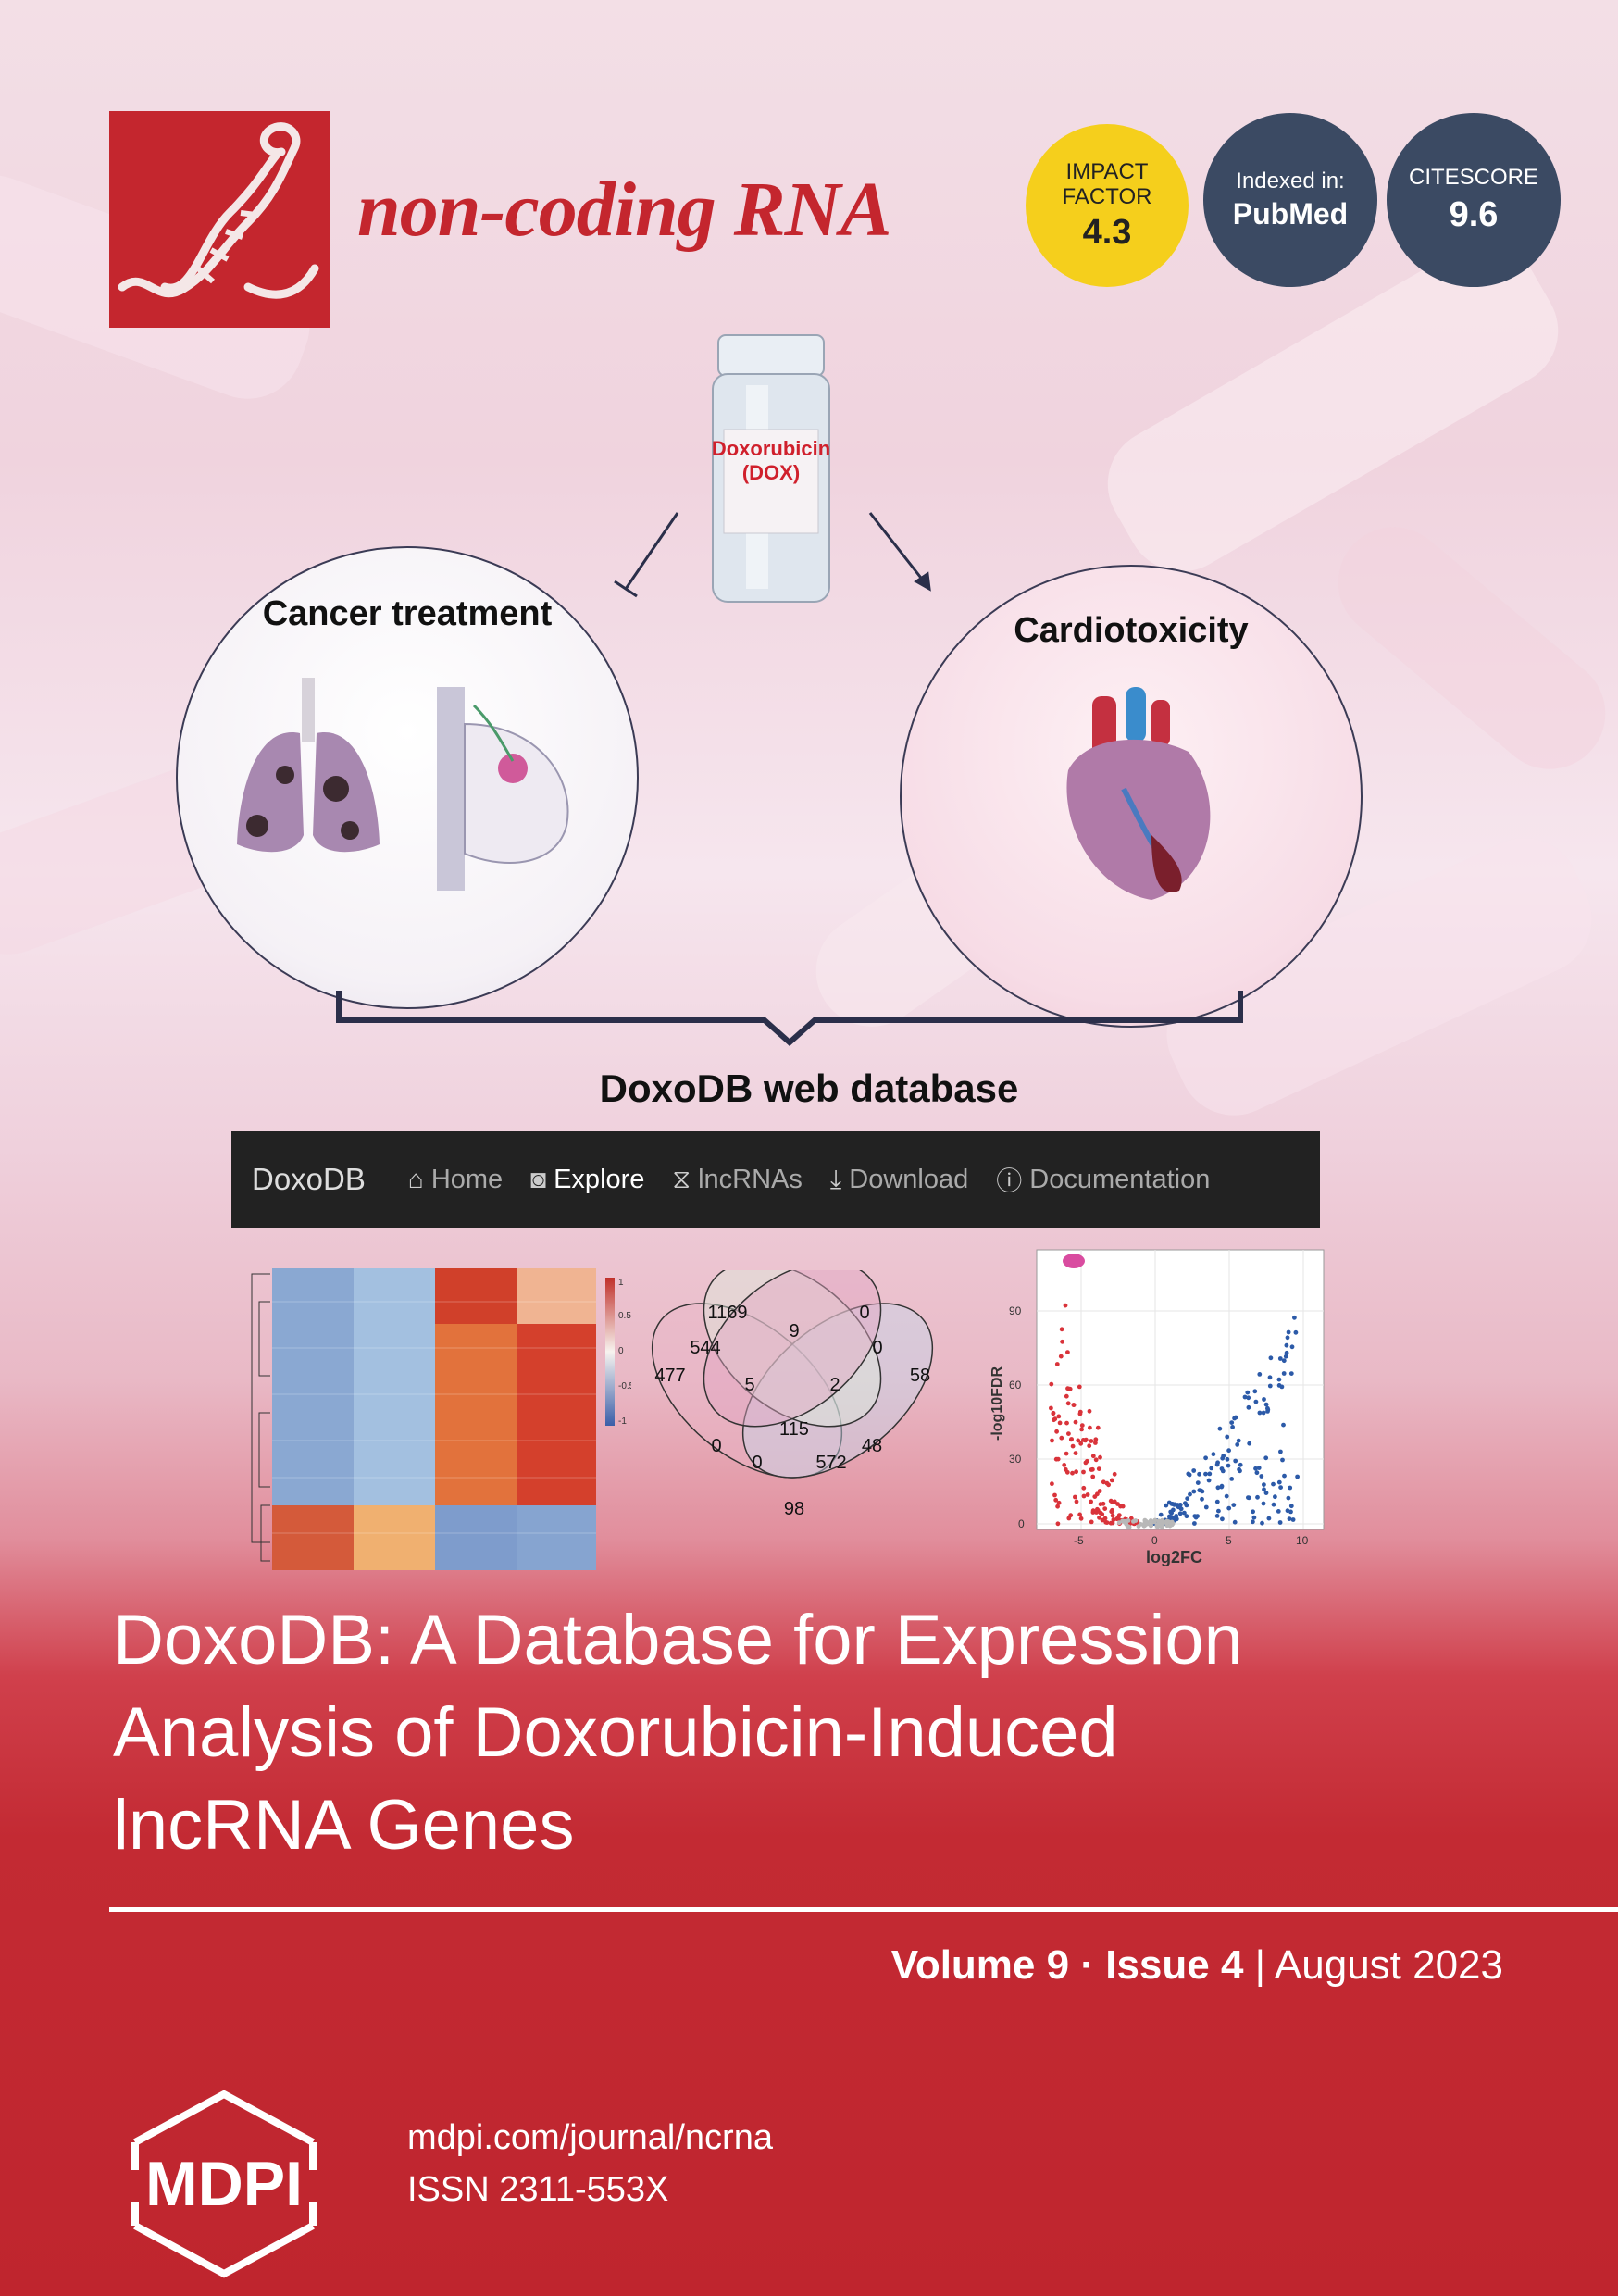 The width and height of the screenshot is (1618, 2296). I want to click on volcano-xlabel: log2FC, so click(1174, 1557).